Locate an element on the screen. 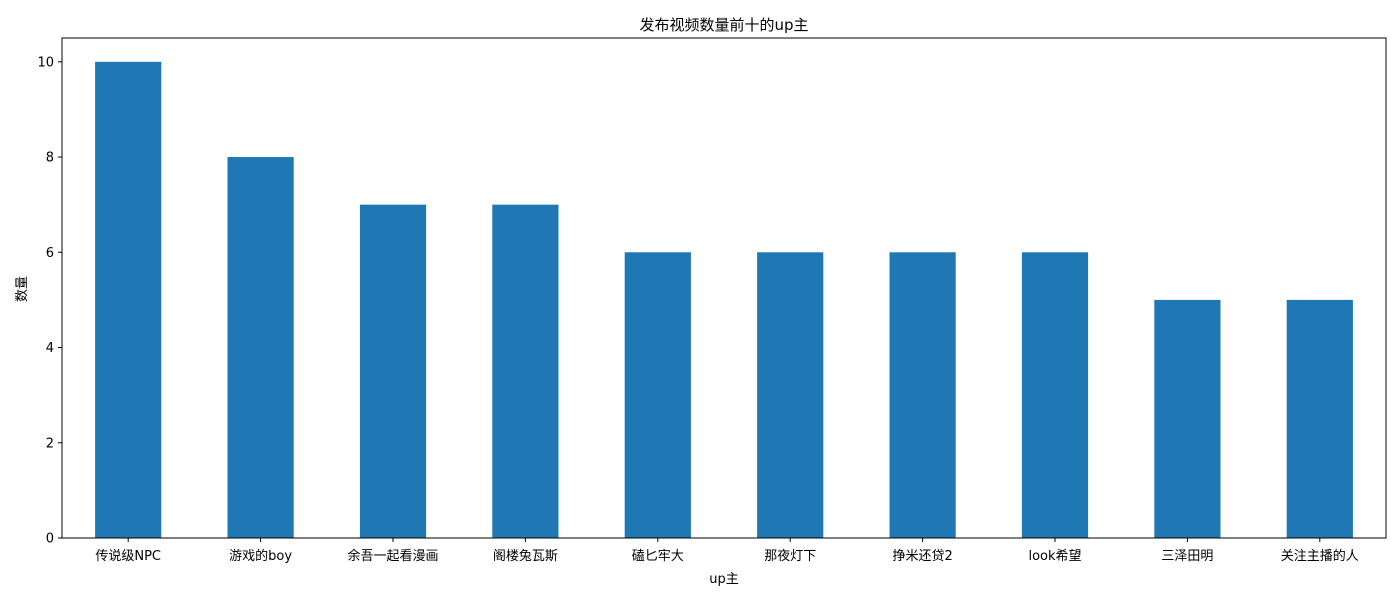 The width and height of the screenshot is (1400, 600). chart-title: 发布视频数量前十的up主 is located at coordinates (723, 25).